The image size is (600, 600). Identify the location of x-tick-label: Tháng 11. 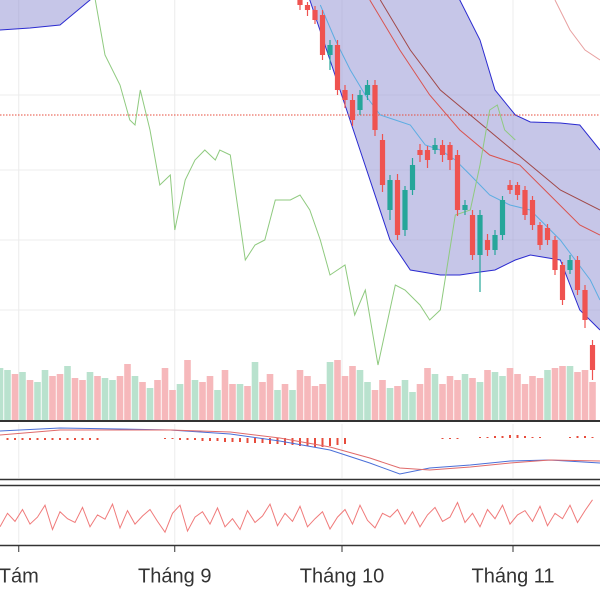
(512, 576).